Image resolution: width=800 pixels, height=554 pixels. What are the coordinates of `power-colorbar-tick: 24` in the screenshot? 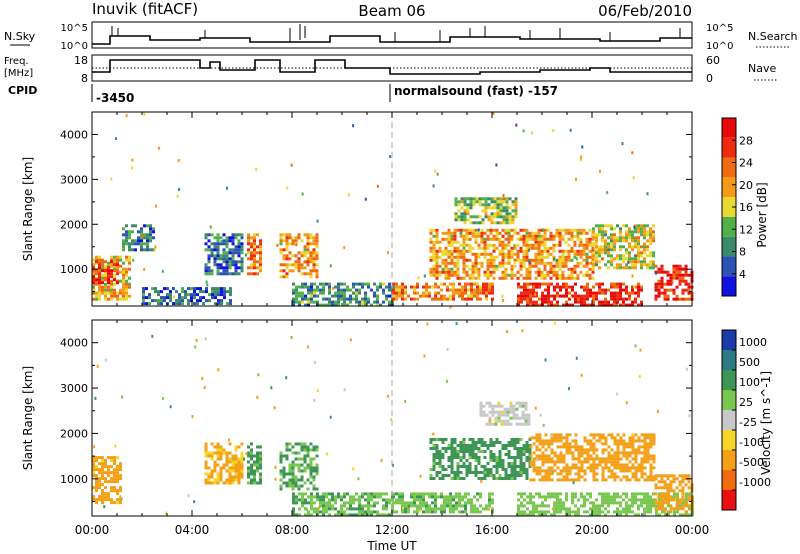 It's located at (746, 163).